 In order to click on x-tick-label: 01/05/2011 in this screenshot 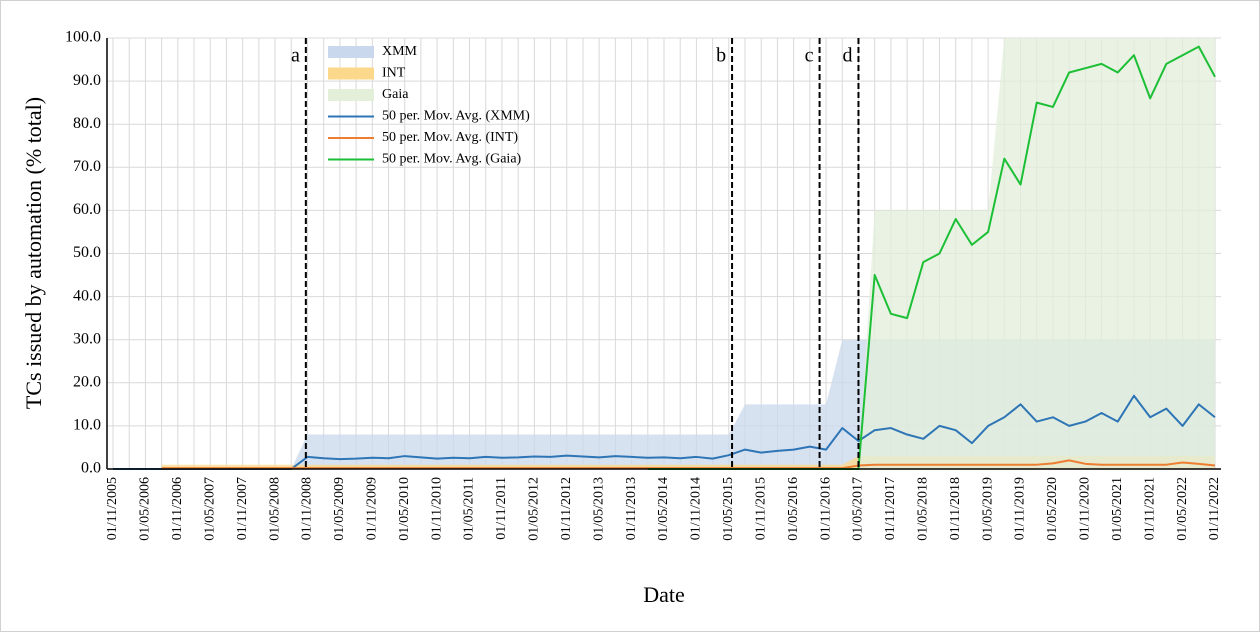, I will do `click(469, 508)`.